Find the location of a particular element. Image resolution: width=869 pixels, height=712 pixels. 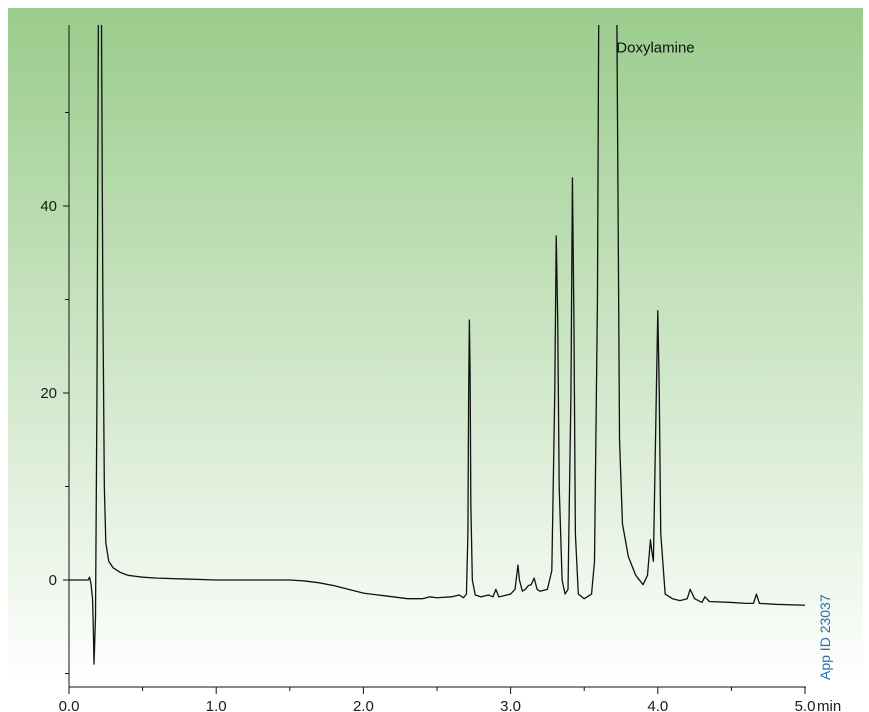

x-tick-label-0: 0.0 is located at coordinates (69, 705).